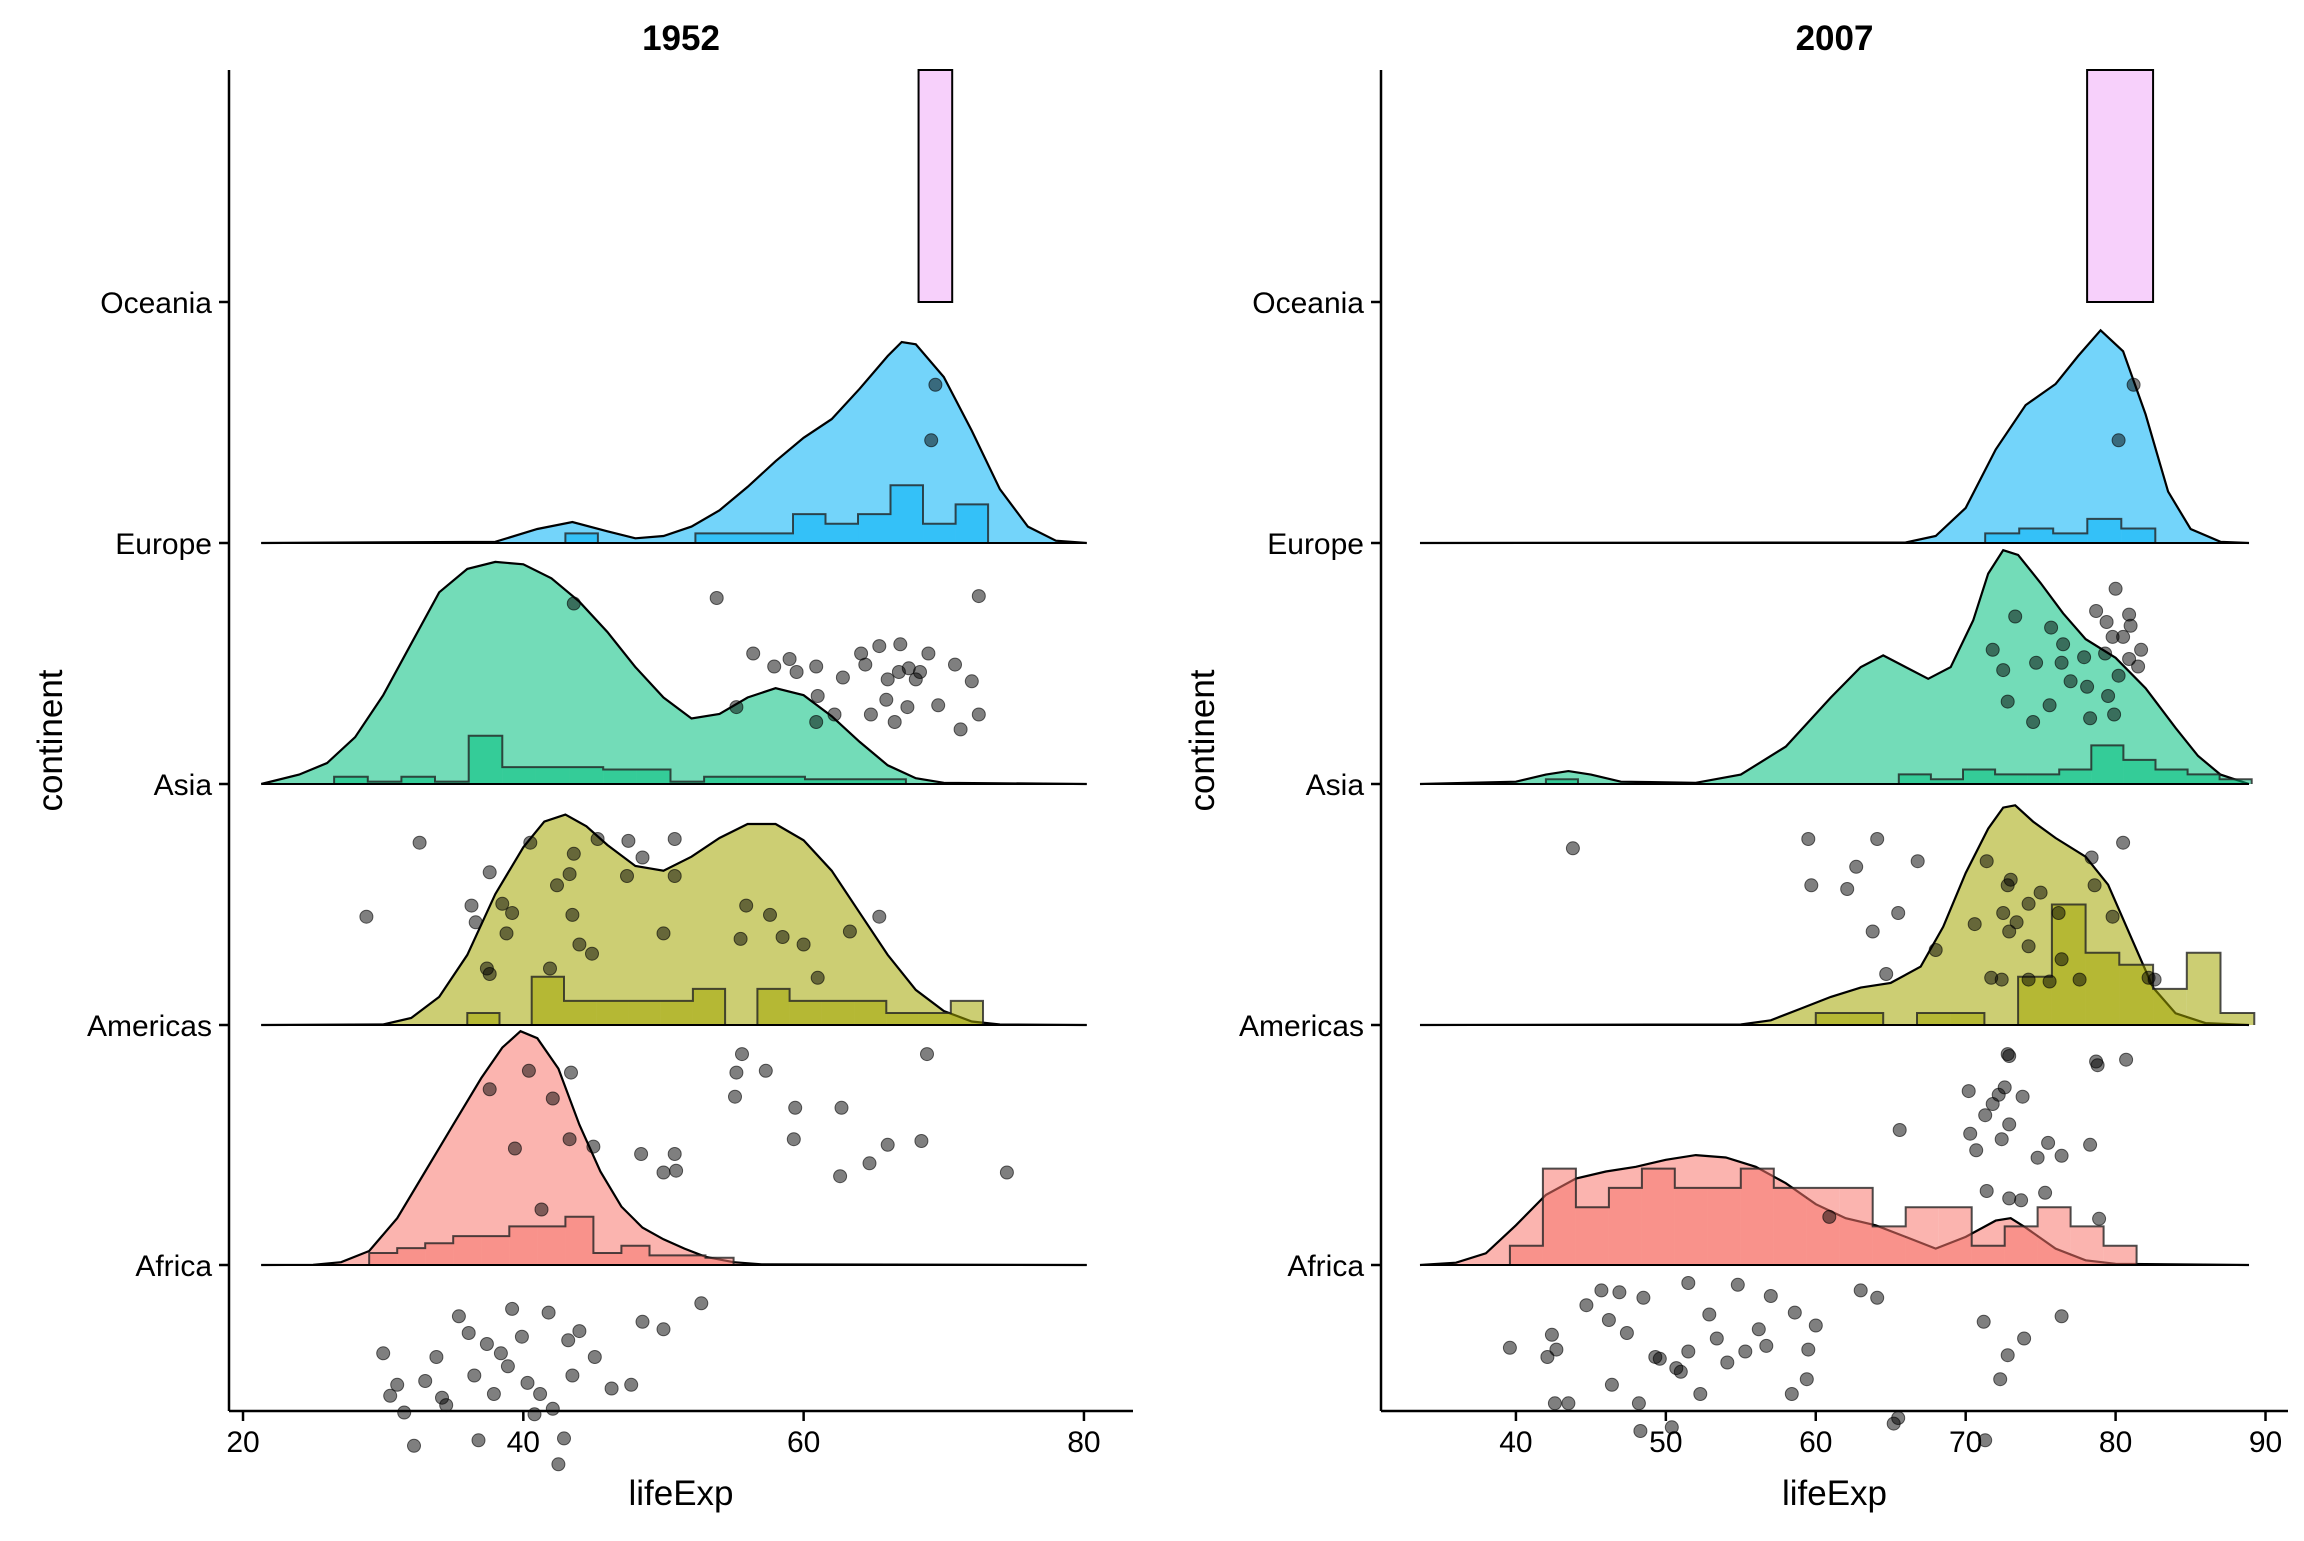 This screenshot has width=2304, height=1541. I want to click on y-tick-label: Americas, so click(149, 1026).